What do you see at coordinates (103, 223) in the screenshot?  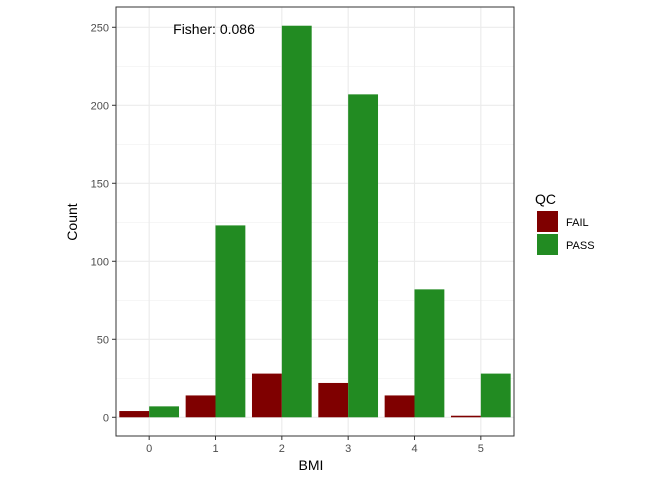 I see `y-axis-ticks: 0 50 100 150 200 250` at bounding box center [103, 223].